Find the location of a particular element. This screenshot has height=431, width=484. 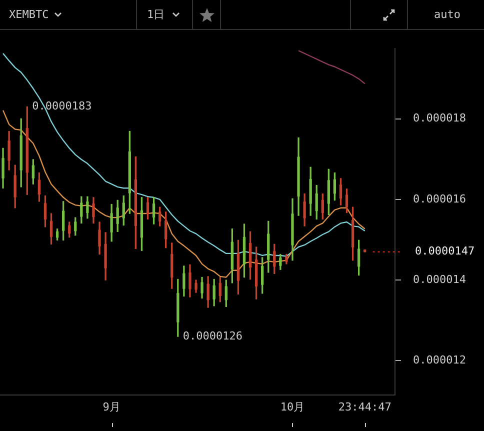

annotation: 0.0000126 is located at coordinates (212, 335).